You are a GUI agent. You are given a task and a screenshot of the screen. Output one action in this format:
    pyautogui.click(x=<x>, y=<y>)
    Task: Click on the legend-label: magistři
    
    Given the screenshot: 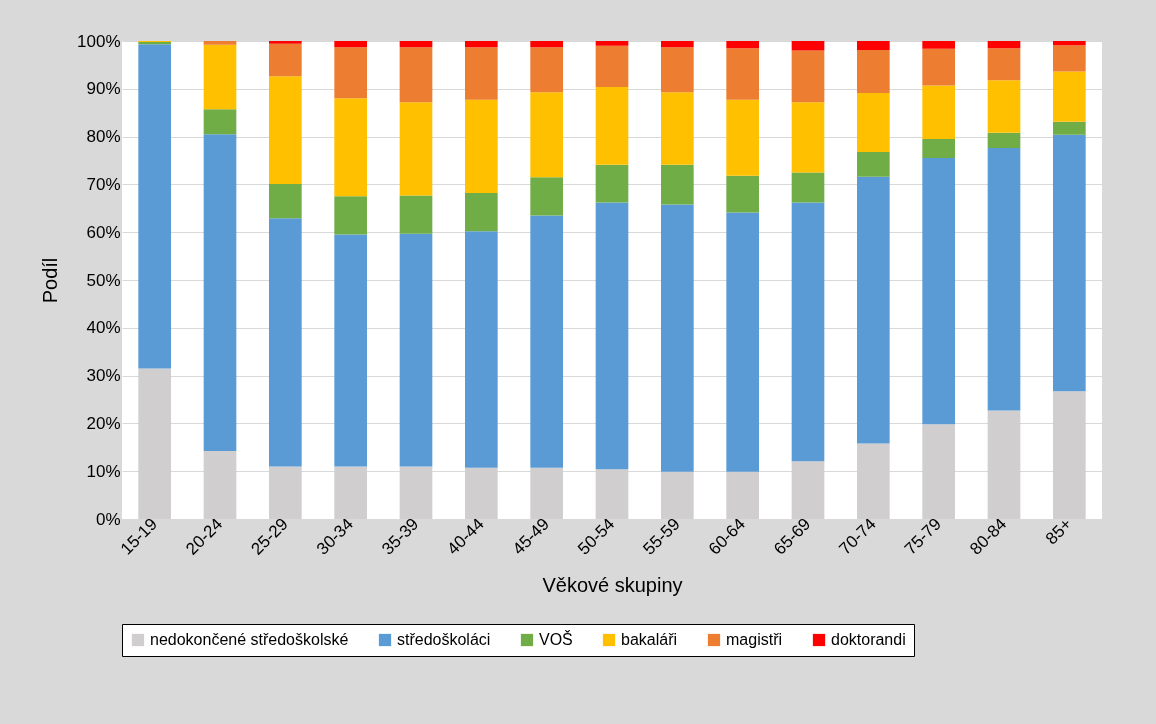 What is the action you would take?
    pyautogui.click(x=754, y=639)
    